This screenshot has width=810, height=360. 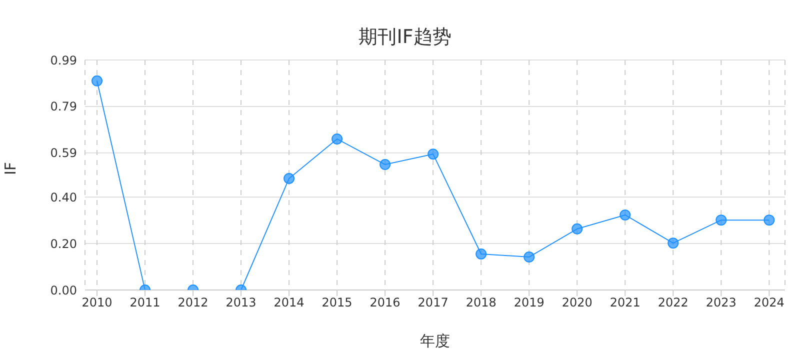 What do you see at coordinates (63, 153) in the screenshot?
I see `y-tick-label: 0.59` at bounding box center [63, 153].